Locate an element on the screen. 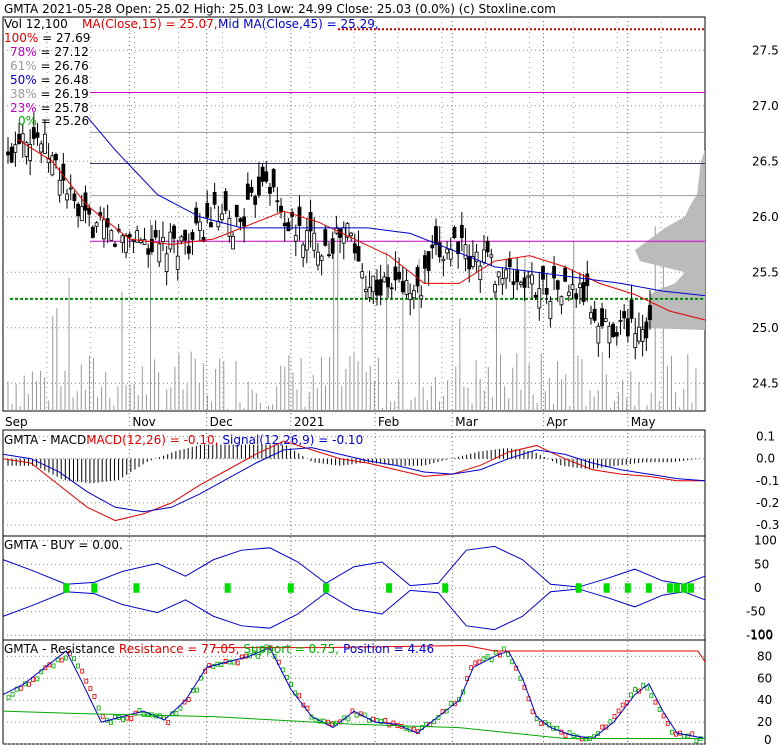 This screenshot has height=745, width=780. price-y-tick: 25.0 is located at coordinates (765, 328).